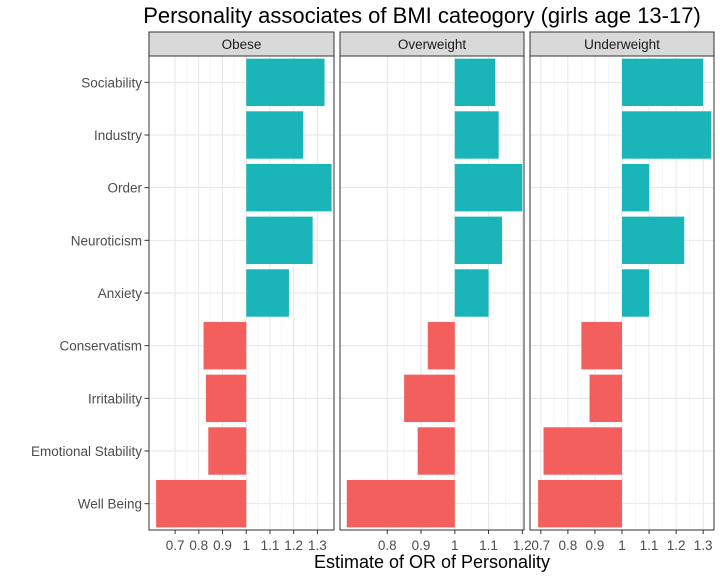 Image resolution: width=720 pixels, height=576 pixels. Describe the element at coordinates (653, 240) in the screenshot. I see `bar-underweight-neuroticism` at that location.